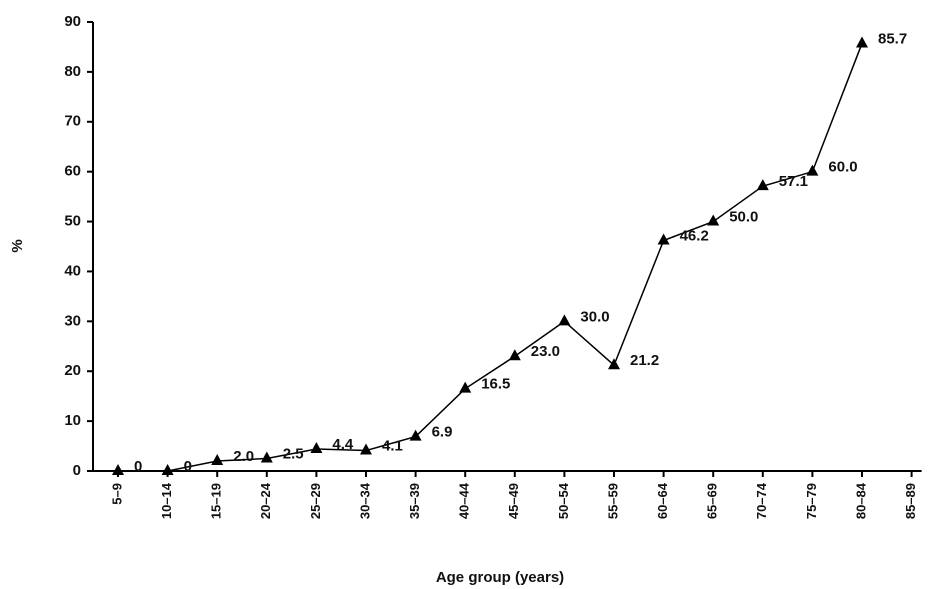 The height and width of the screenshot is (589, 929). Describe the element at coordinates (563, 500) in the screenshot. I see `x-tick-label: 50–54` at that location.